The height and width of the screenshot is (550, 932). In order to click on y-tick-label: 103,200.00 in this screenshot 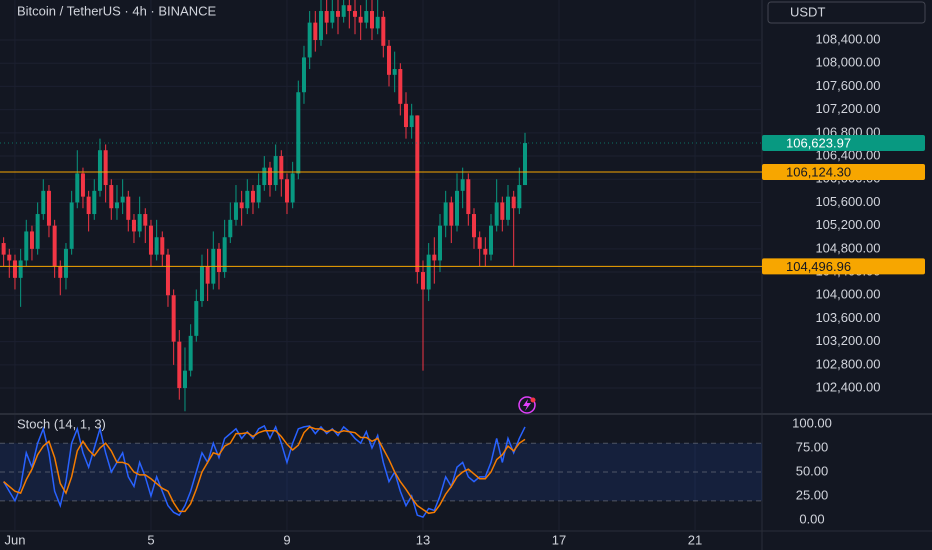, I will do `click(847, 340)`.